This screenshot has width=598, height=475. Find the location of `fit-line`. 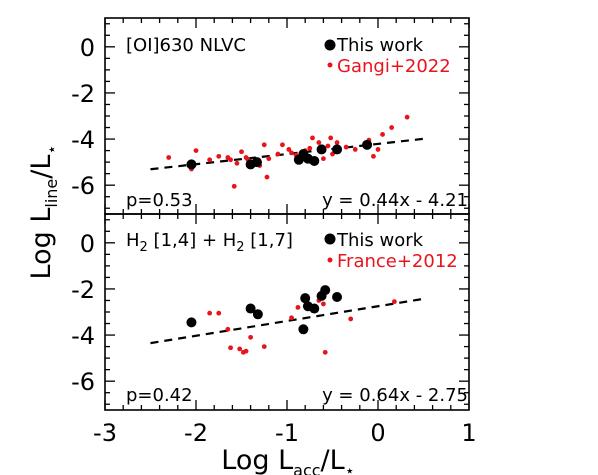

fit-line is located at coordinates (287, 321).